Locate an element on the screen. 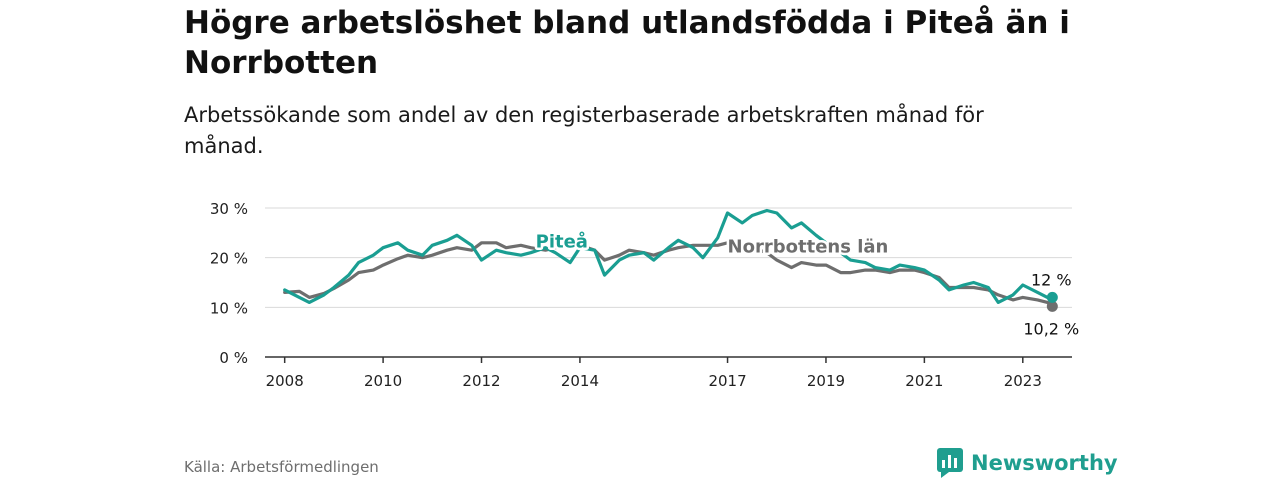 The width and height of the screenshot is (1280, 480). series-label: Piteå is located at coordinates (562, 242).